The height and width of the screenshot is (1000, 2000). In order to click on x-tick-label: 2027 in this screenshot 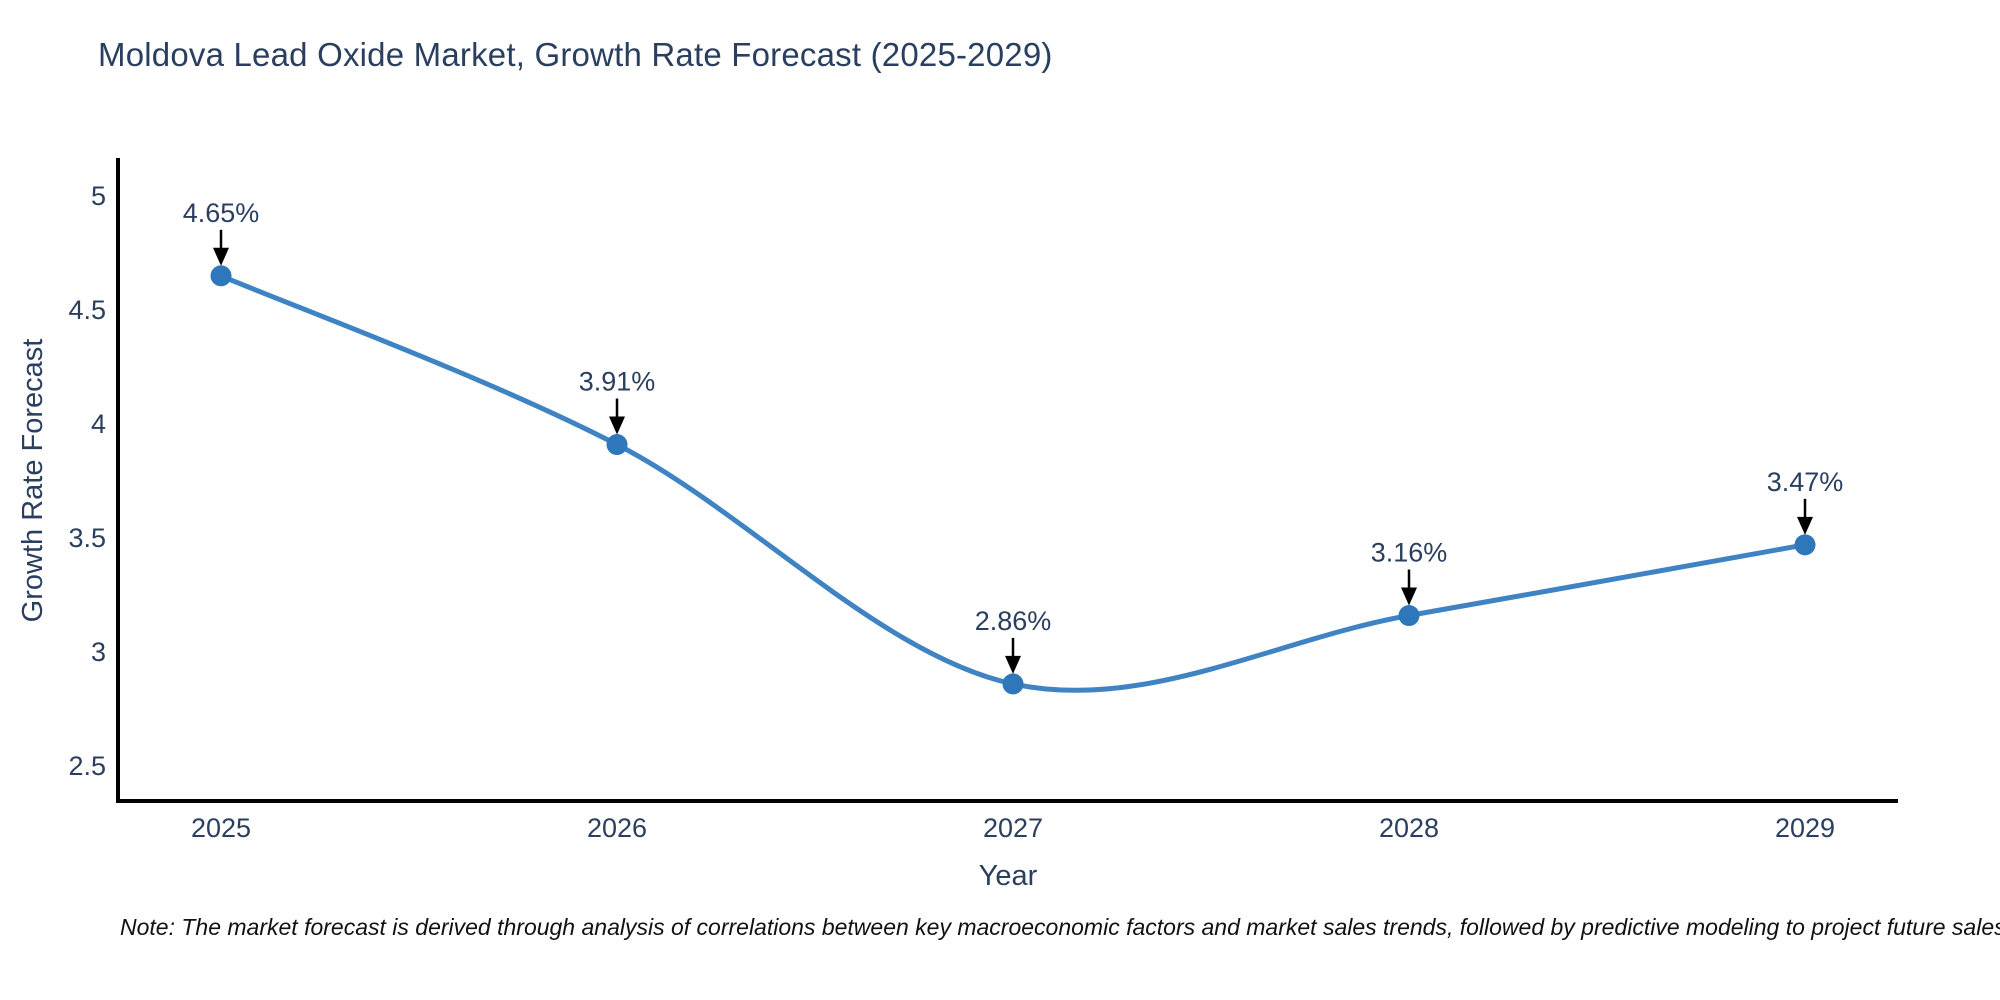, I will do `click(1013, 828)`.